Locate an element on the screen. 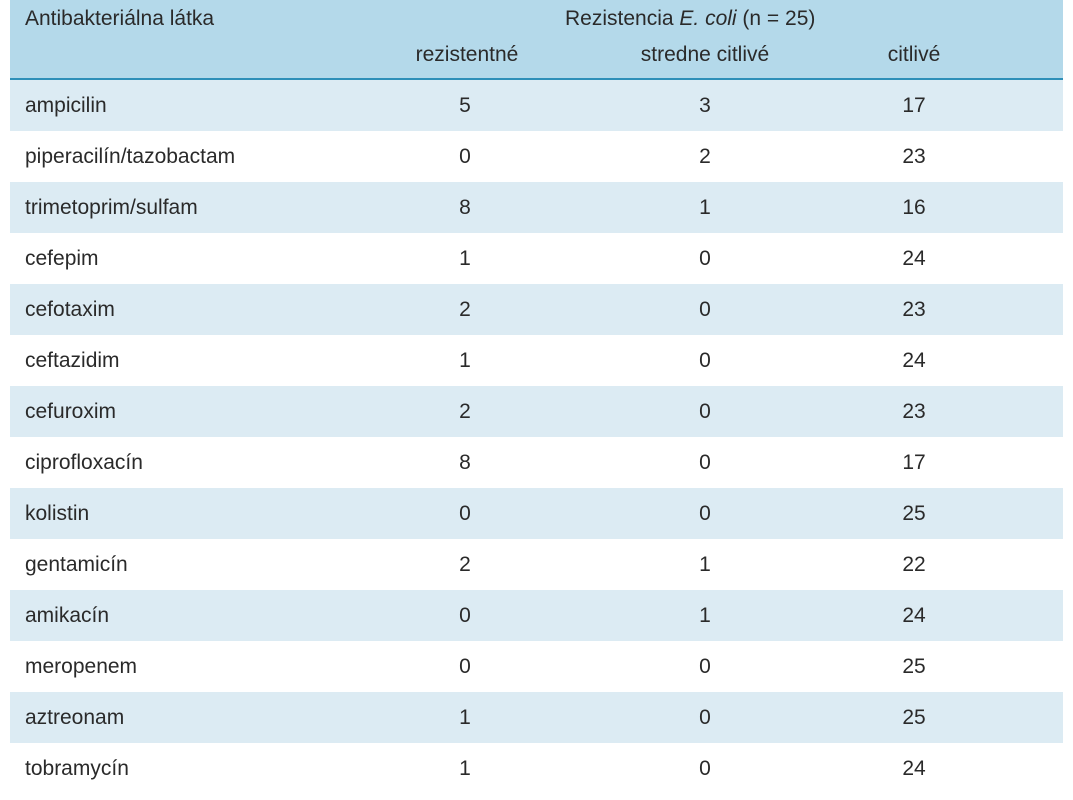 The height and width of the screenshot is (800, 1073). table-row: ceftazidim 1 0 24 is located at coordinates (536, 360).